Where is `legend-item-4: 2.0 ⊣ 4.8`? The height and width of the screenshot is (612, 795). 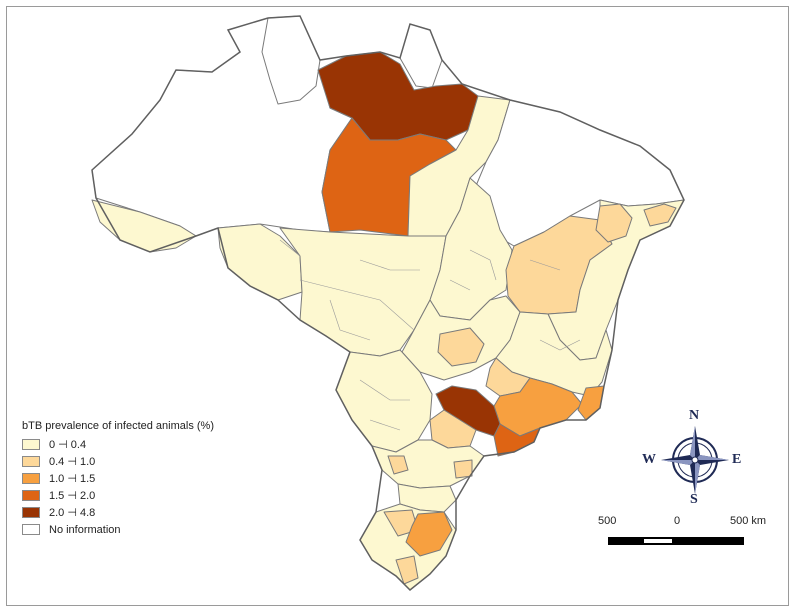
legend-item-4: 2.0 ⊣ 4.8 is located at coordinates (127, 512).